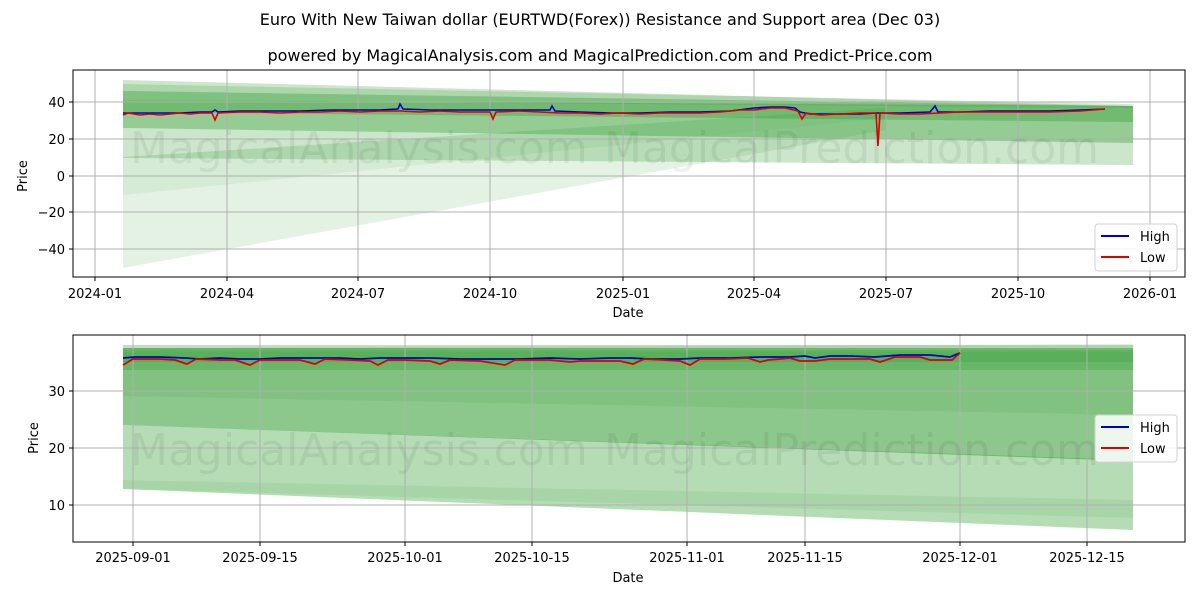 The height and width of the screenshot is (600, 1200). I want to click on top-legend: High Low, so click(1136, 247).